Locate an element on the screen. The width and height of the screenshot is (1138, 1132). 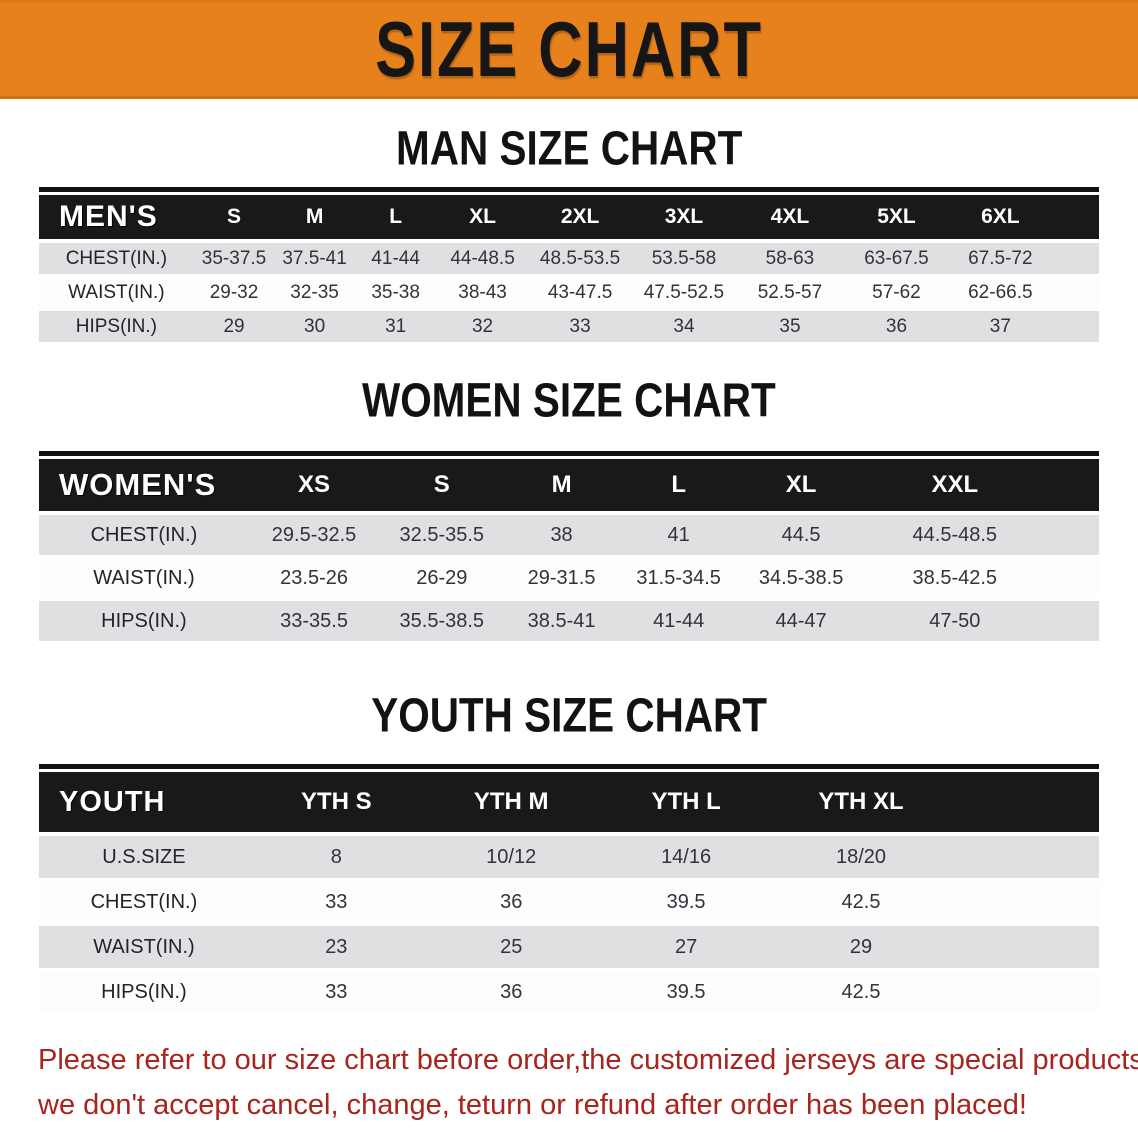
measurement-row: WAIST(IN.) 23 25 27 29 is located at coordinates (569, 947).